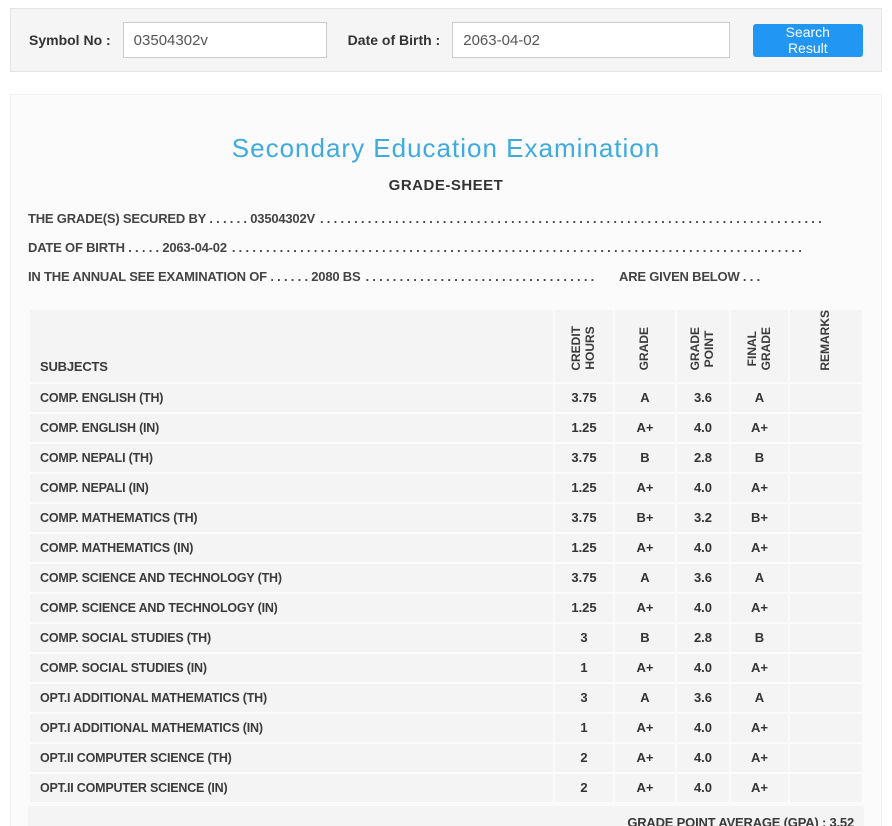  Describe the element at coordinates (703, 457) in the screenshot. I see `grade-point-cell: 2.8` at that location.